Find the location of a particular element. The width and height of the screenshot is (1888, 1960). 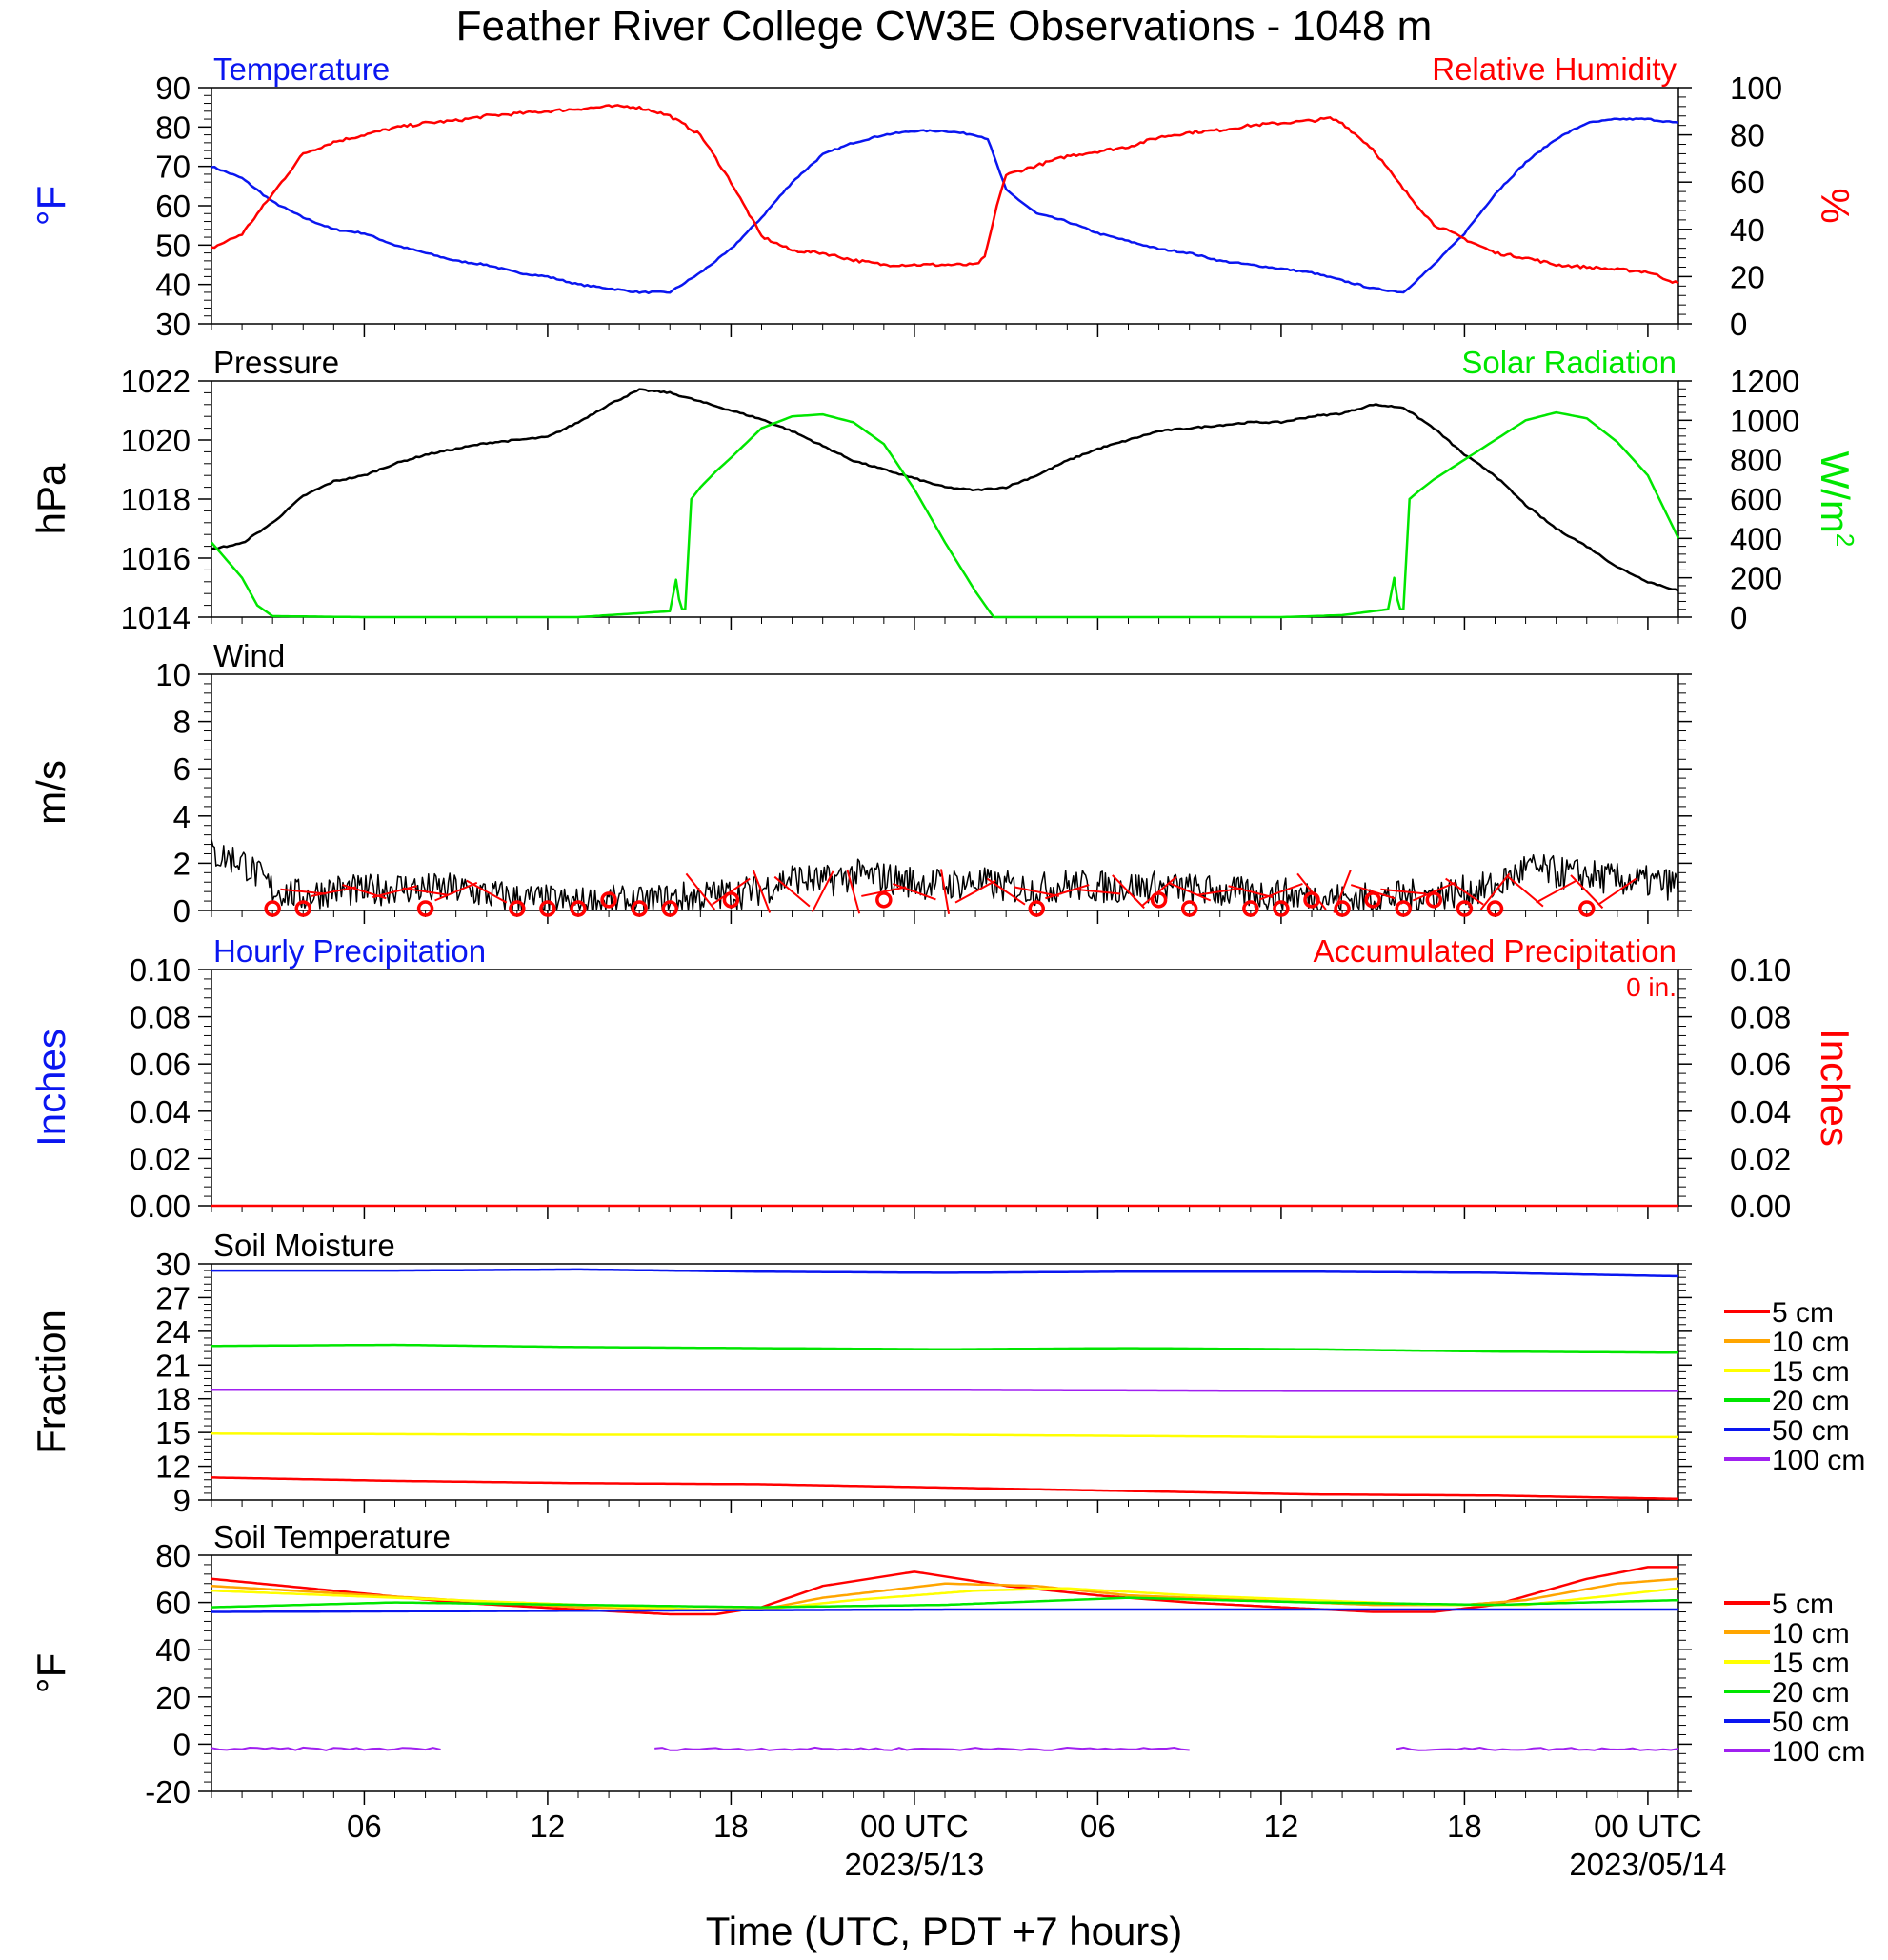

y-tick-label: 4 is located at coordinates (182, 816).